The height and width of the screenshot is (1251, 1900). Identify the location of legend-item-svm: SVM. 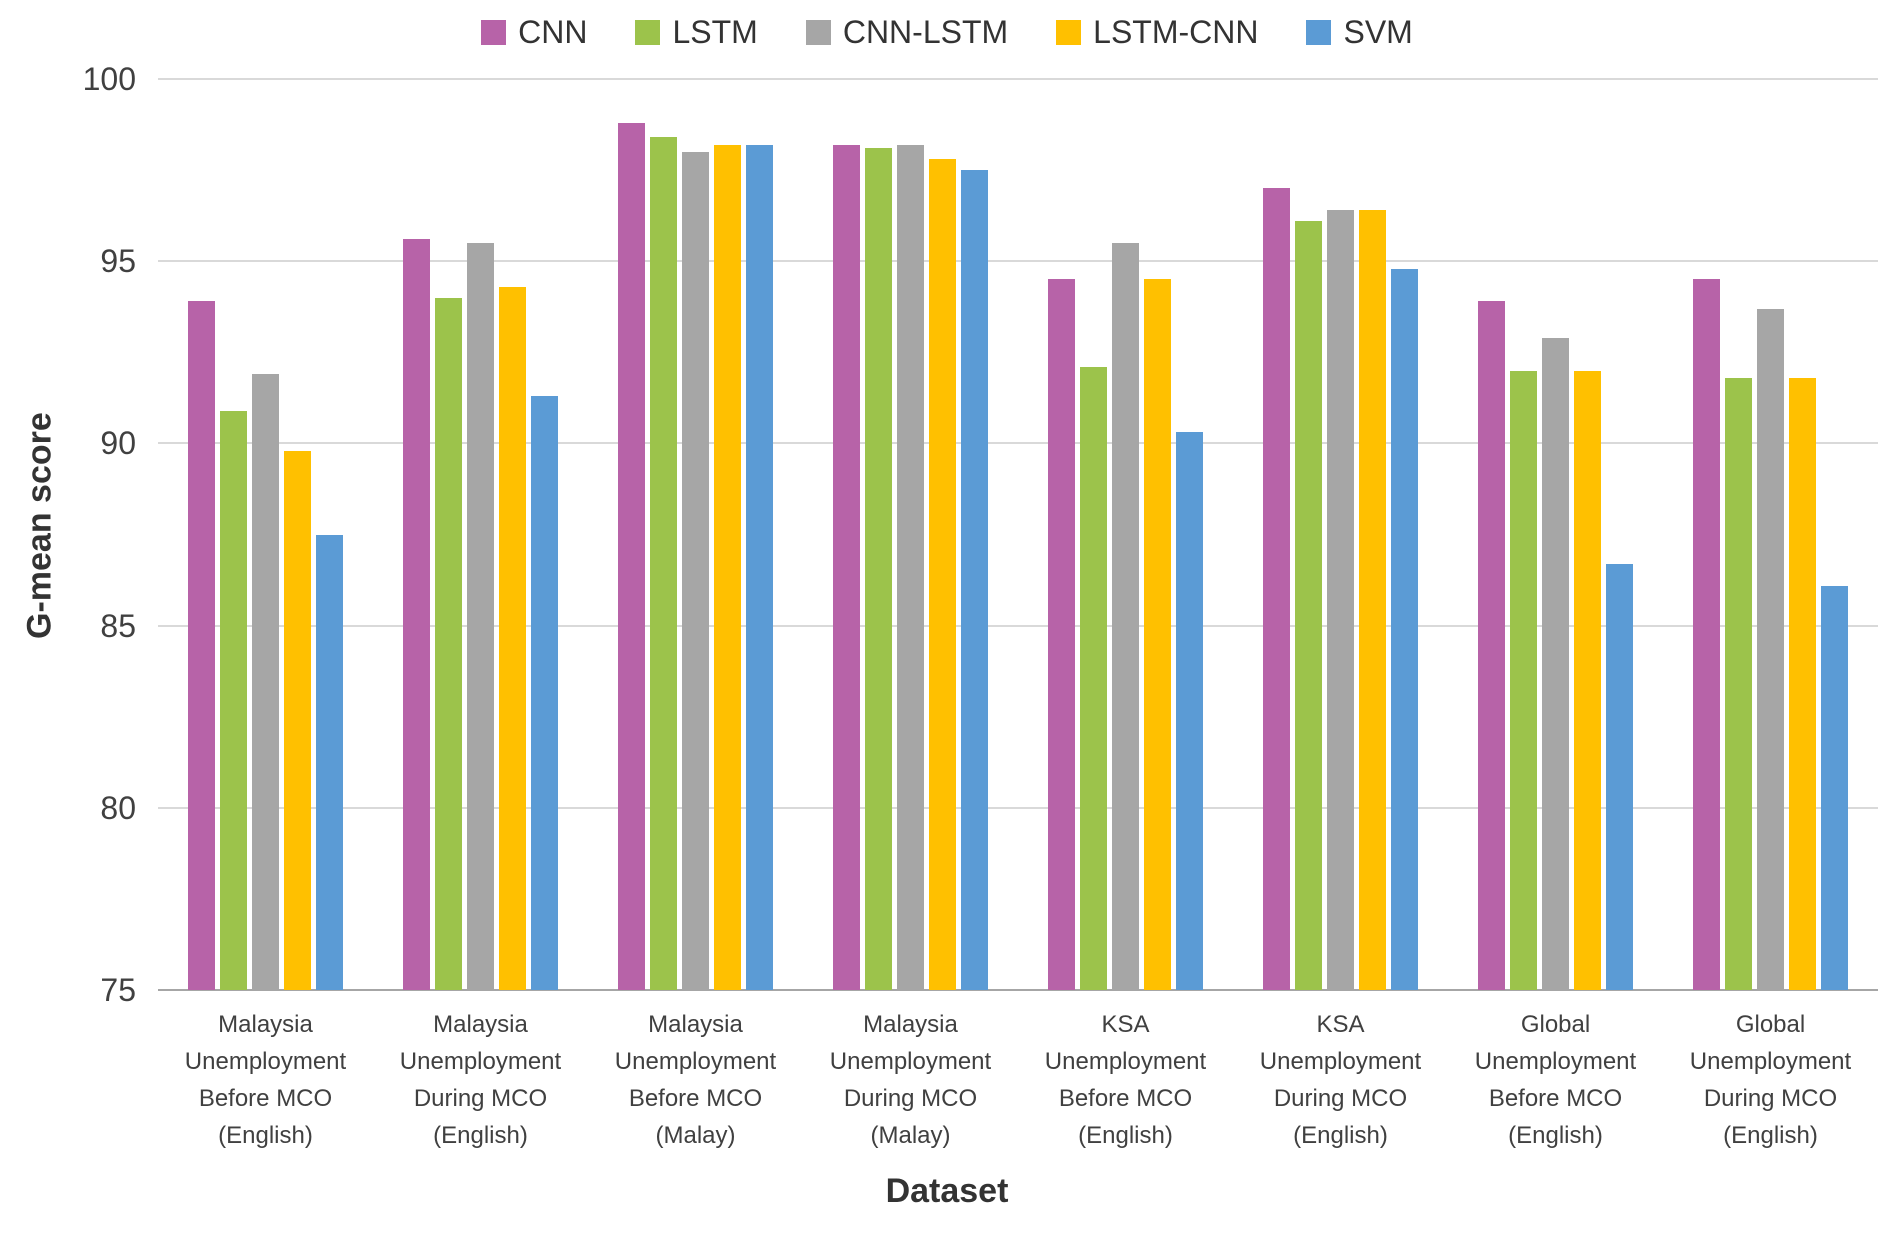
(1359, 32).